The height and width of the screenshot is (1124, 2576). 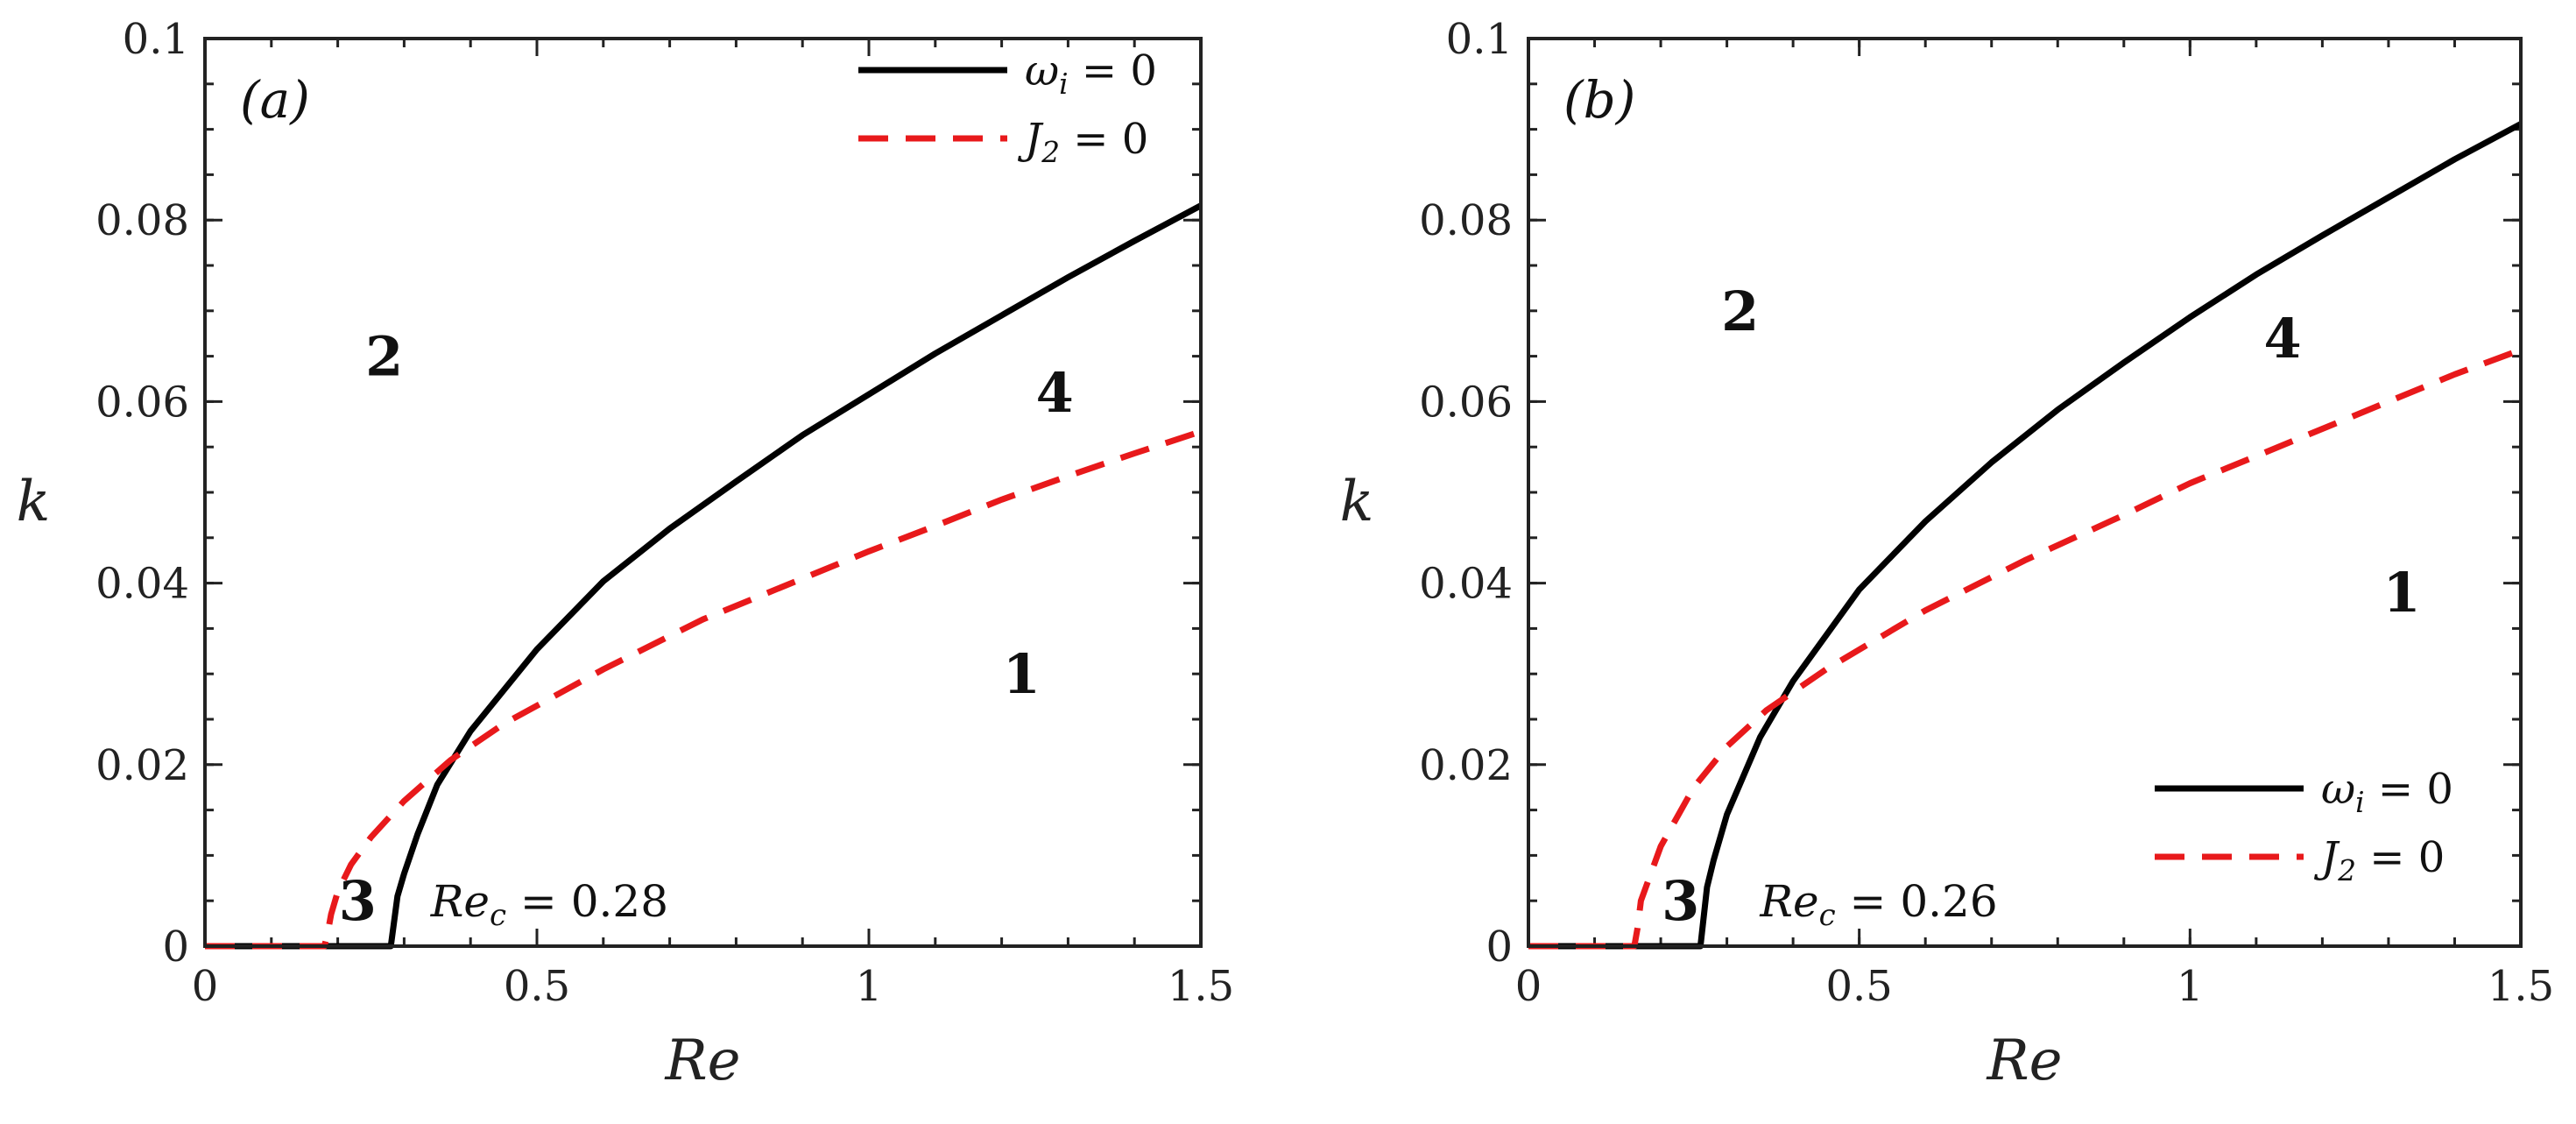 What do you see at coordinates (549, 905) in the screenshot?
I see `critical-re-annotation: Rec = 0.28` at bounding box center [549, 905].